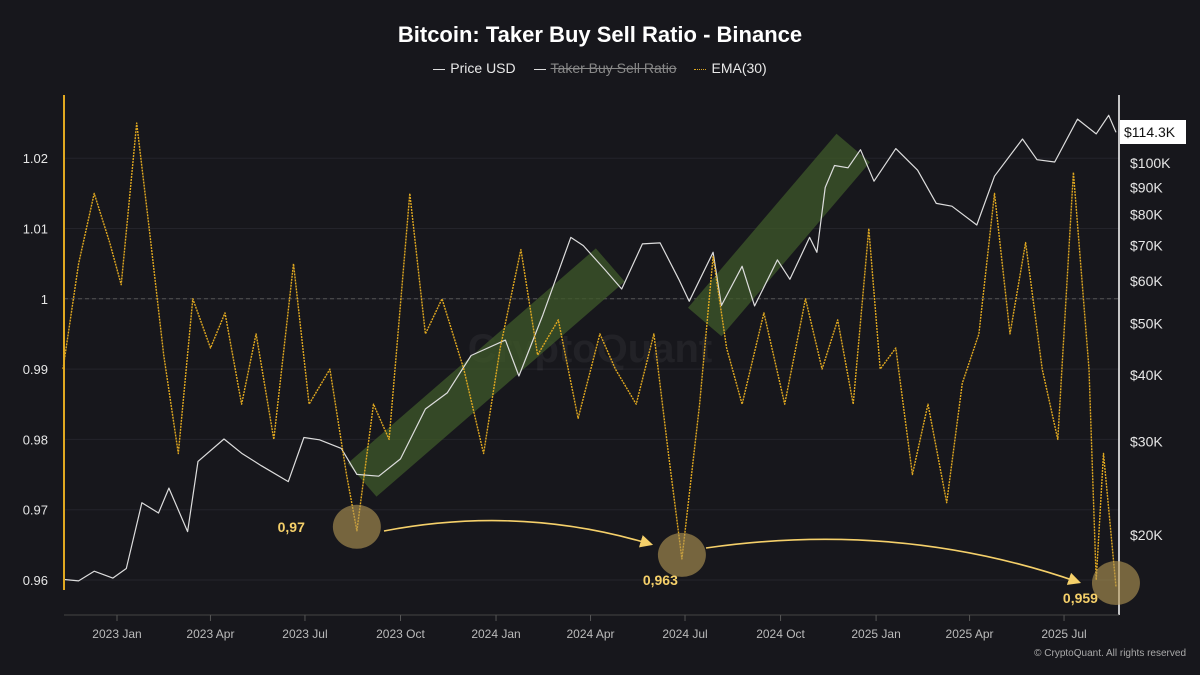 The width and height of the screenshot is (1200, 675). I want to click on y-tick-label: 1.02, so click(35, 158).